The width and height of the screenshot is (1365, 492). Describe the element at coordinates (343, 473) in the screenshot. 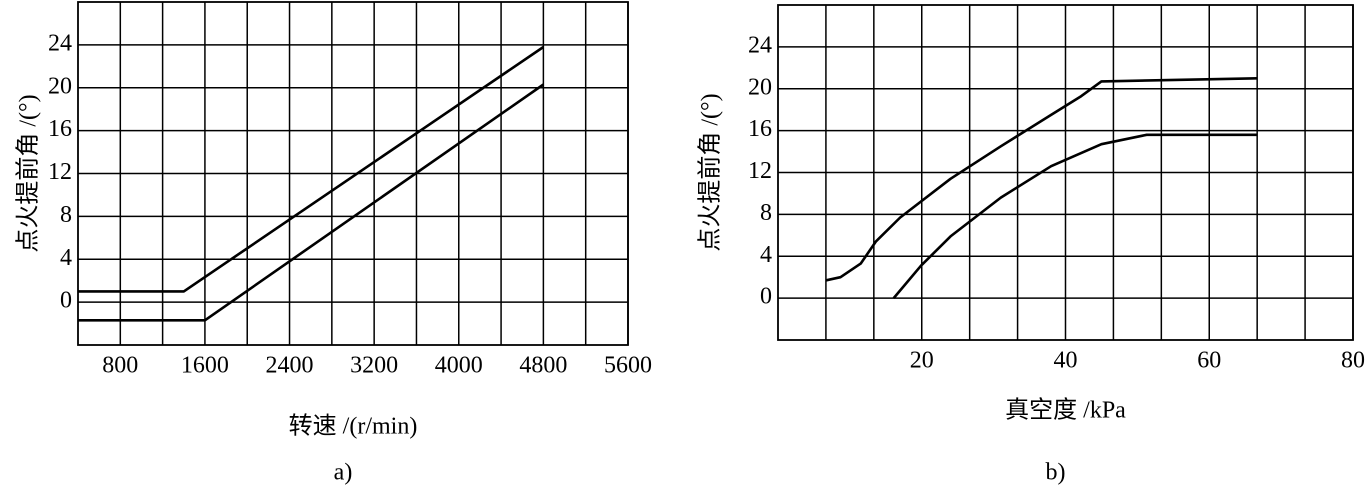

I see `caption: a)` at that location.